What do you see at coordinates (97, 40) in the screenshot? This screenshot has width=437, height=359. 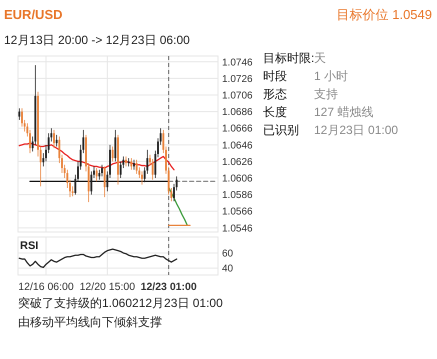 I see `chart-subtitle: 12月13日 20:00 -> 12月23日 06:00` at bounding box center [97, 40].